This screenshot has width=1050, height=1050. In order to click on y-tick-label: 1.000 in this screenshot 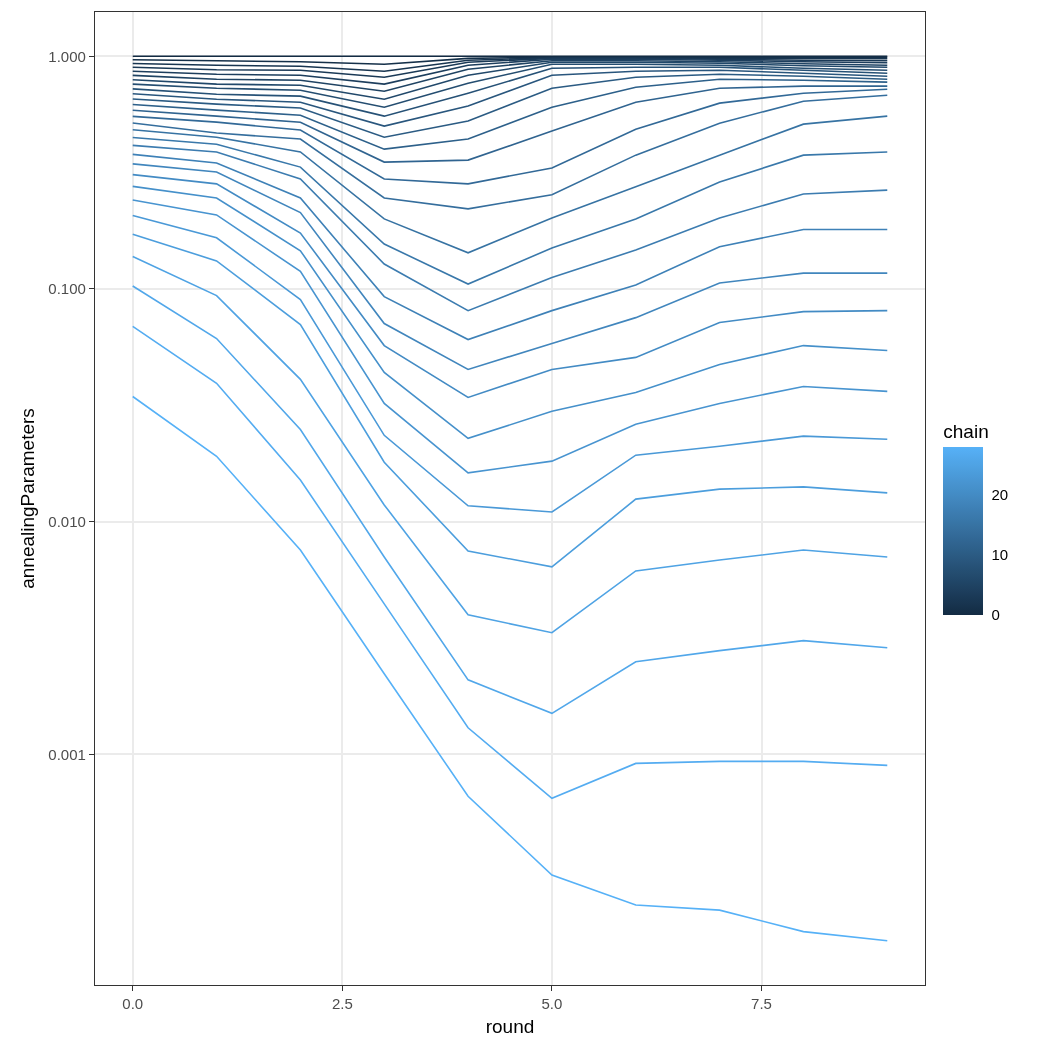, I will do `click(67, 56)`.